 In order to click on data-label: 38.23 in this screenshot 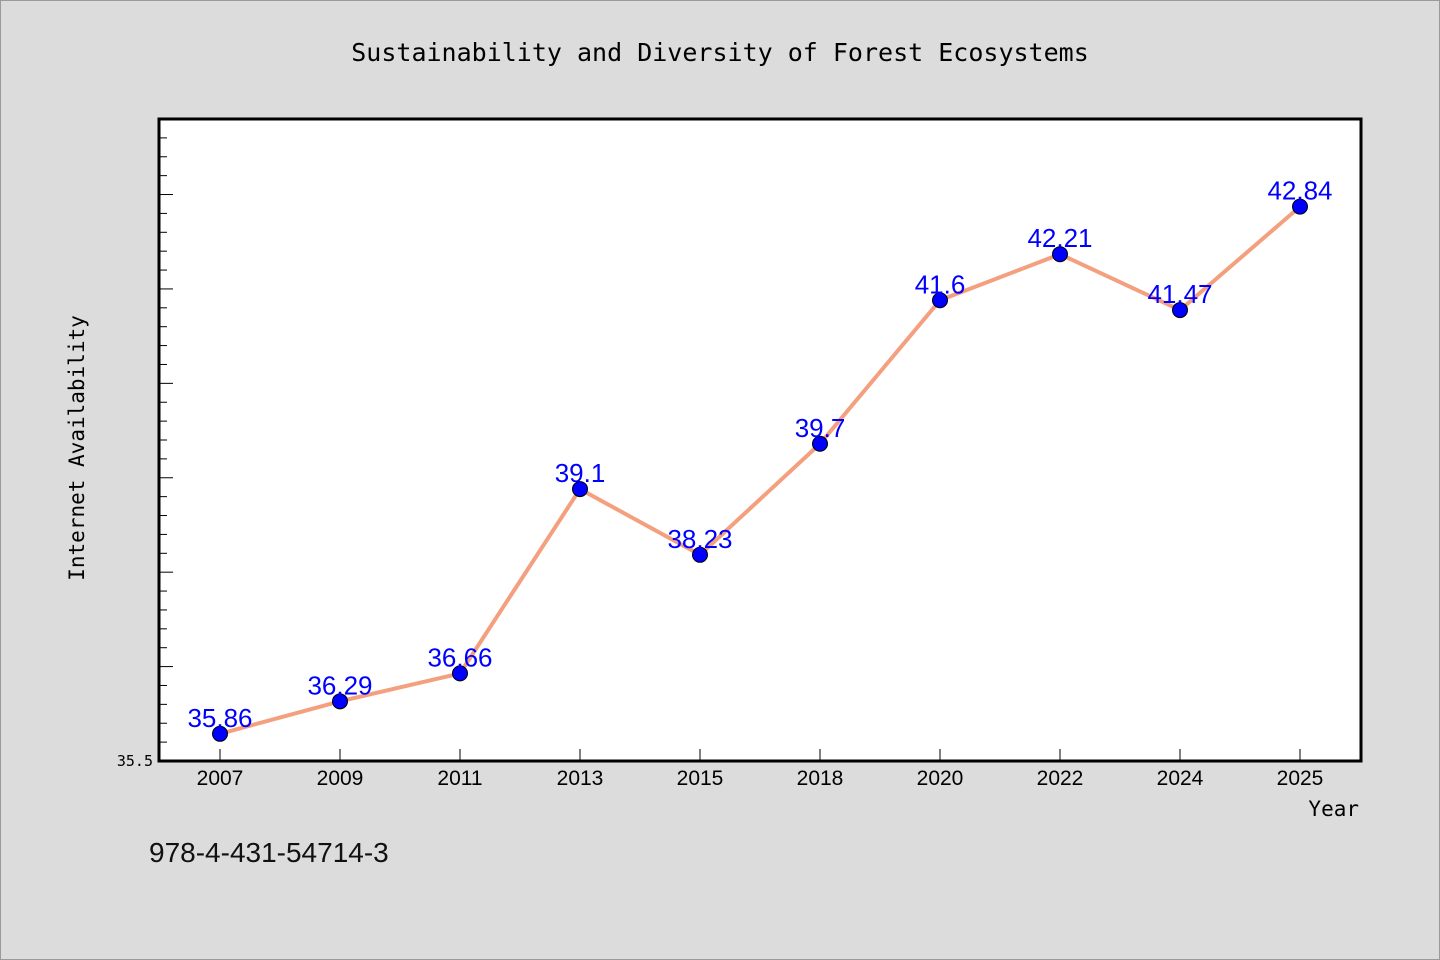, I will do `click(699, 539)`.